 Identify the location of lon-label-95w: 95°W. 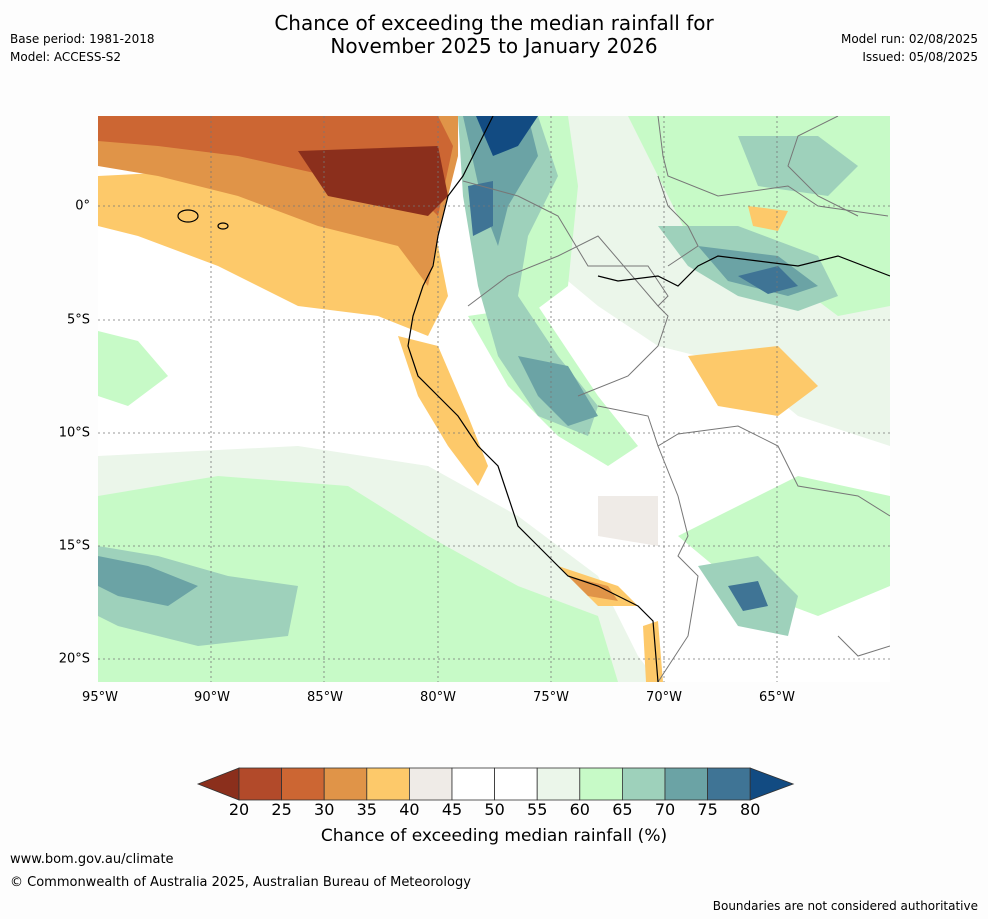
(100, 697).